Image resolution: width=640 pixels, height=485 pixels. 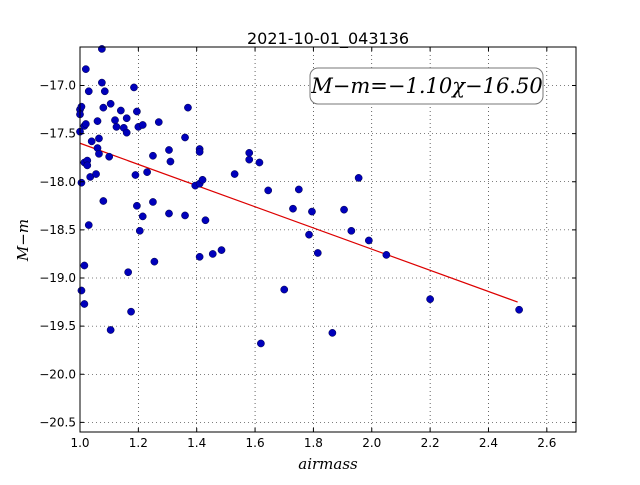 I want to click on x-axis-label: airmass, so click(x=328, y=464).